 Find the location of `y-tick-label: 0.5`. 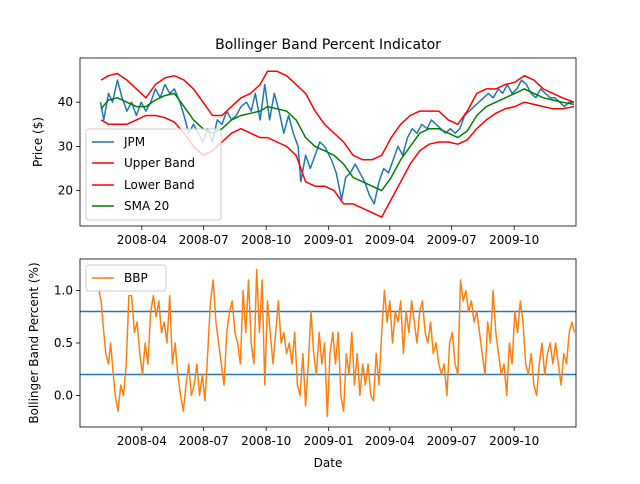

y-tick-label: 0.5 is located at coordinates (63, 343).